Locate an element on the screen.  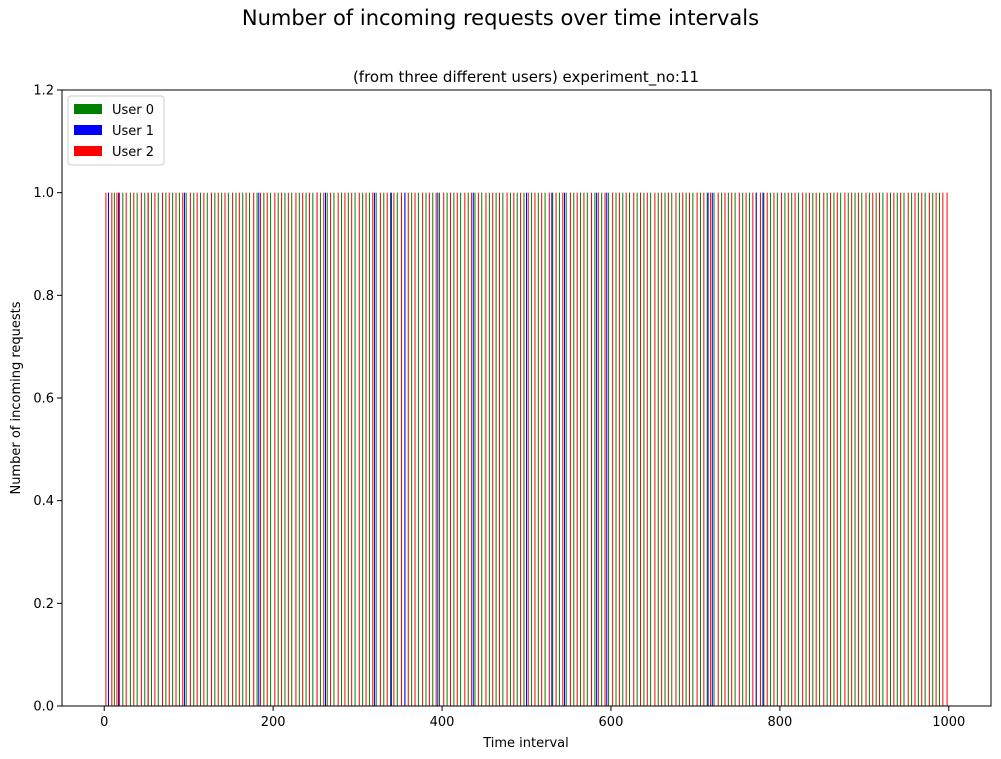
legend-label: User 0 is located at coordinates (133, 110).